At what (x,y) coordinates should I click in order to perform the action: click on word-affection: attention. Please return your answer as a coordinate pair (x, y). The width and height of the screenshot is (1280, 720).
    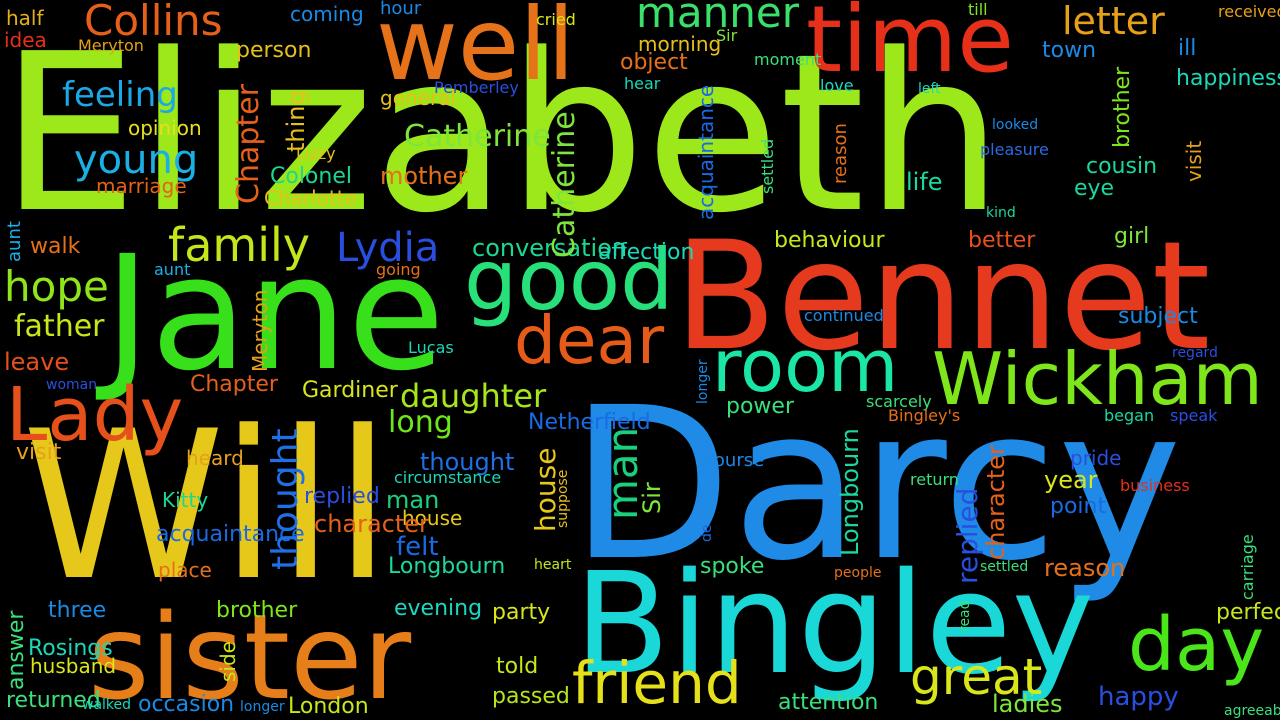
    Looking at the image, I should click on (828, 702).